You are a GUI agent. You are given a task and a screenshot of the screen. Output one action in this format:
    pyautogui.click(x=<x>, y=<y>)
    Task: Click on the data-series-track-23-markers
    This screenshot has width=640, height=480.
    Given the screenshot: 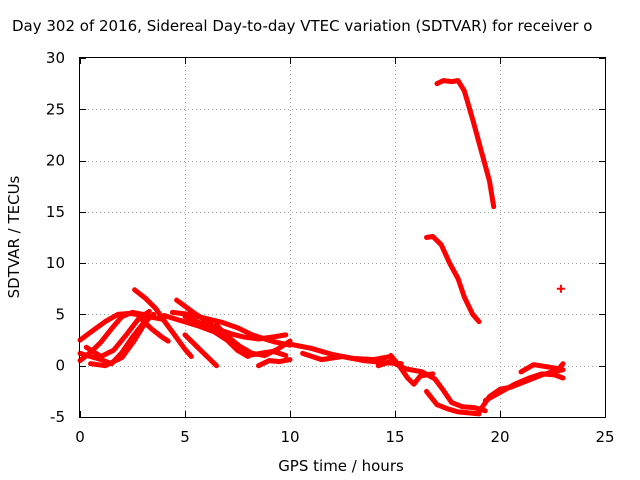 What is the action you would take?
    pyautogui.click(x=465, y=142)
    